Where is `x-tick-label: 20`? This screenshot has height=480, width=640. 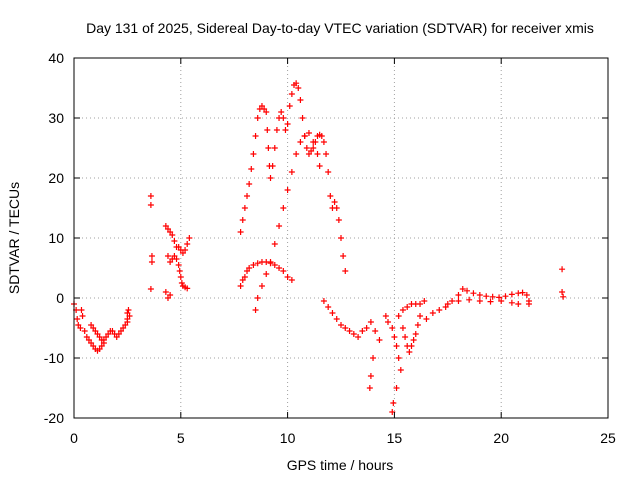 x-tick-label: 20 is located at coordinates (501, 438).